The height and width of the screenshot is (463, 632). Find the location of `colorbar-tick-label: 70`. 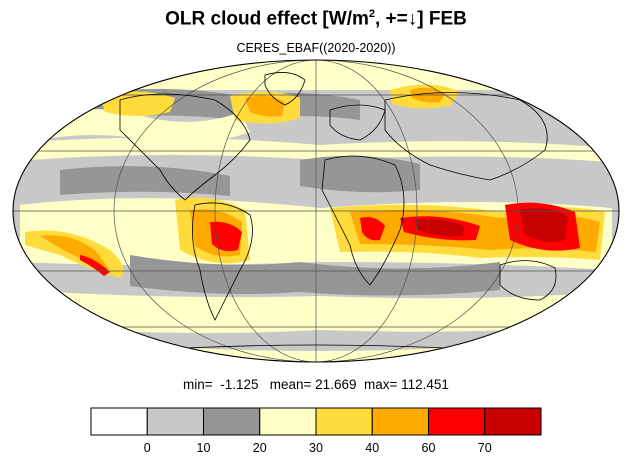

colorbar-tick-label: 70 is located at coordinates (485, 448).